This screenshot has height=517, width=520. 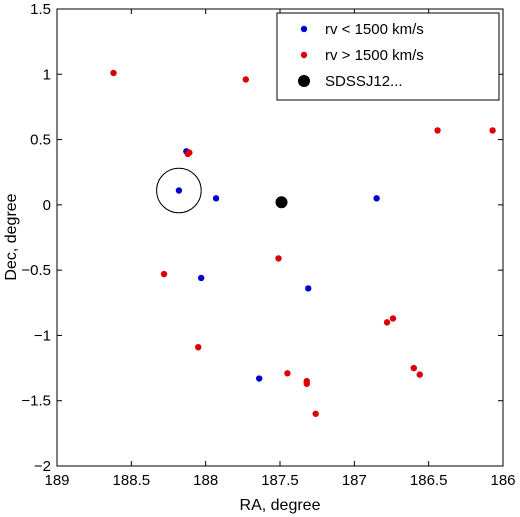 What do you see at coordinates (11, 236) in the screenshot?
I see `y-axis-label: Dec, degree` at bounding box center [11, 236].